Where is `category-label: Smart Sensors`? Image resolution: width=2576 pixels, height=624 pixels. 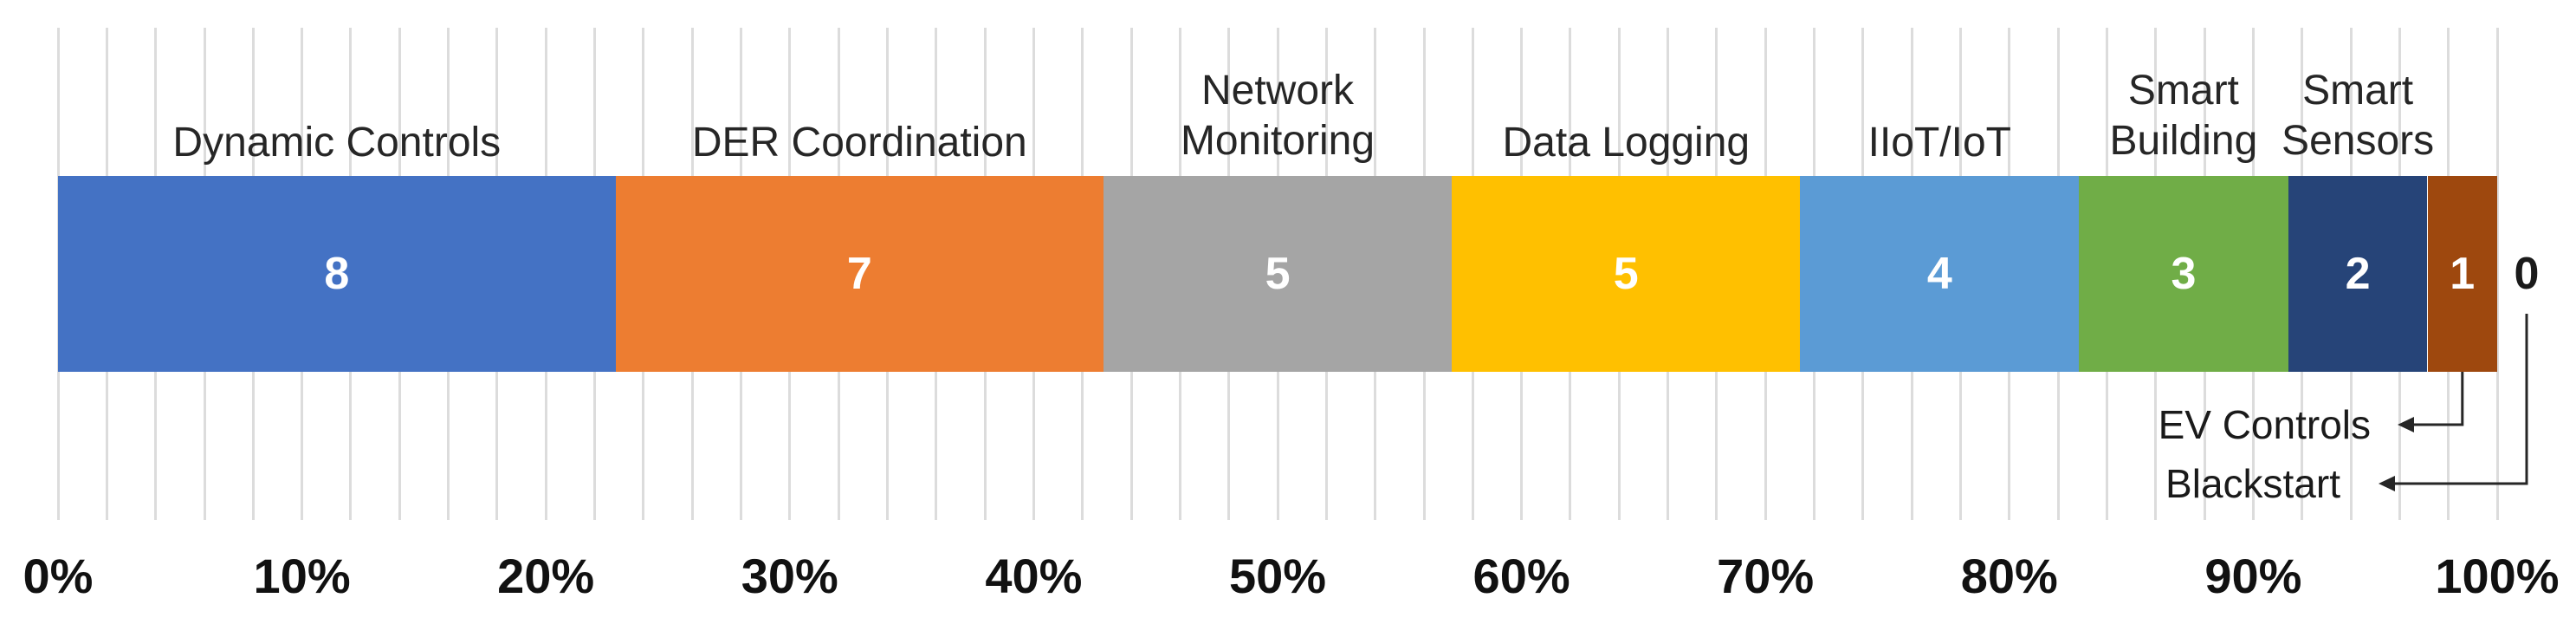
category-label: Smart Sensors is located at coordinates (2358, 116).